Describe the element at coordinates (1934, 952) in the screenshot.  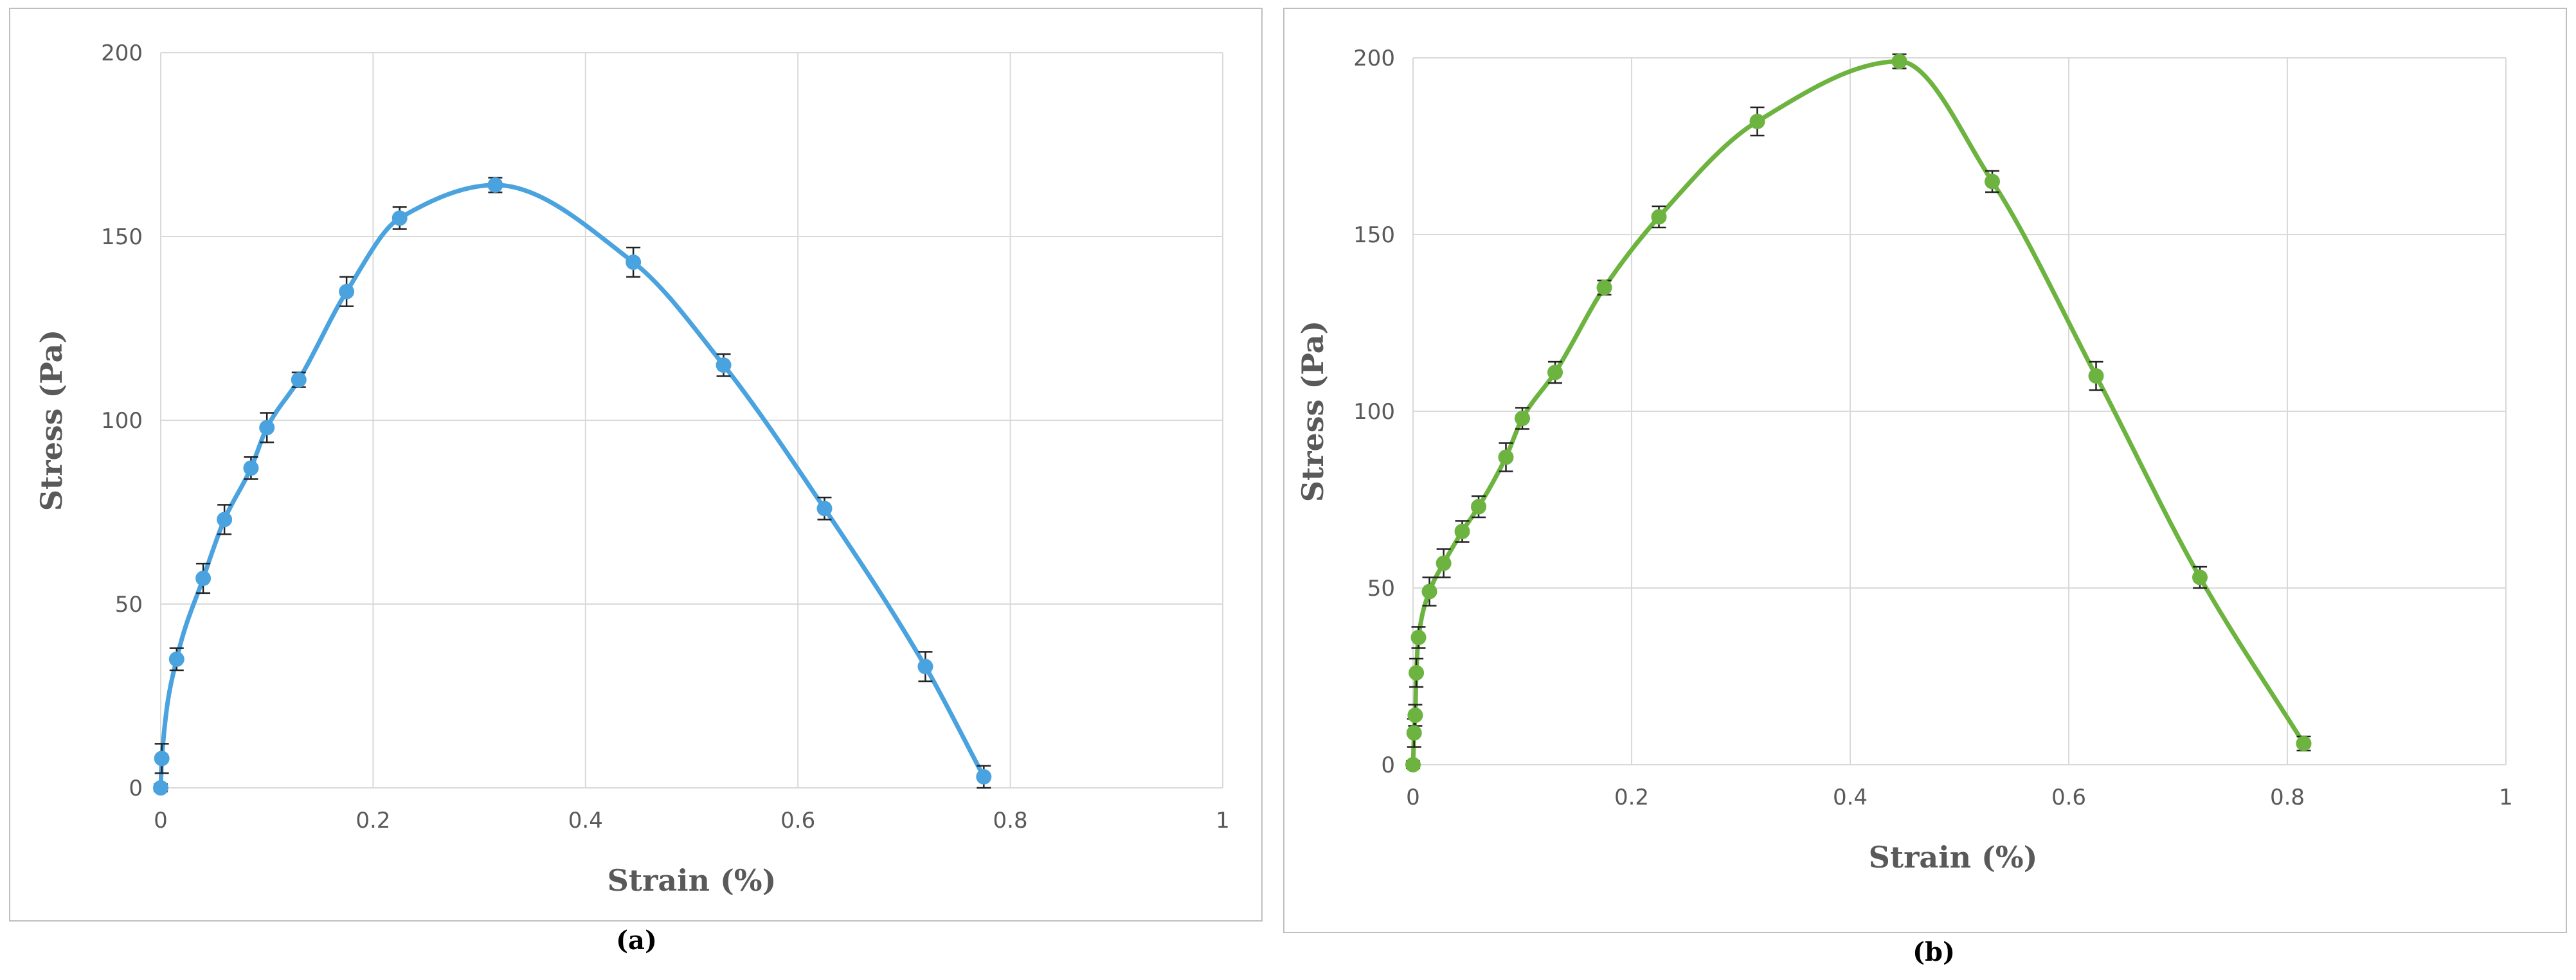
I see `caption-b: (b)` at that location.